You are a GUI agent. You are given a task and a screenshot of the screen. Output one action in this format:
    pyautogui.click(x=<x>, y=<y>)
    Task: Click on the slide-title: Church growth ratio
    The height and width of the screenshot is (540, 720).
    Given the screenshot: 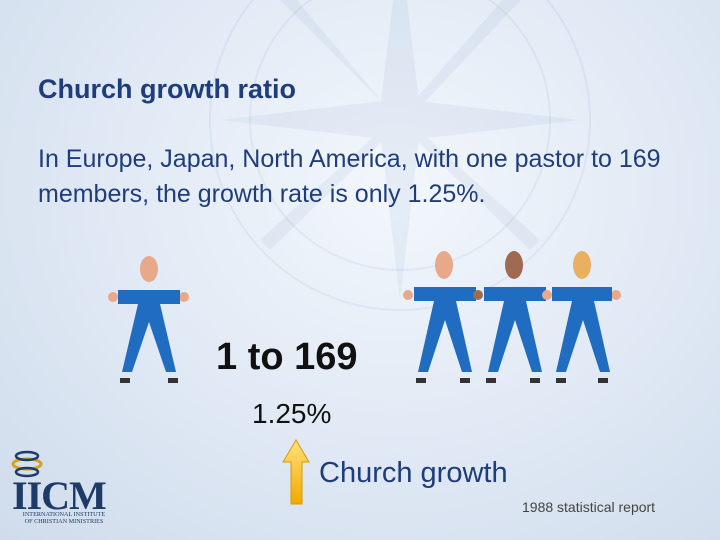 What is the action you would take?
    pyautogui.click(x=167, y=89)
    